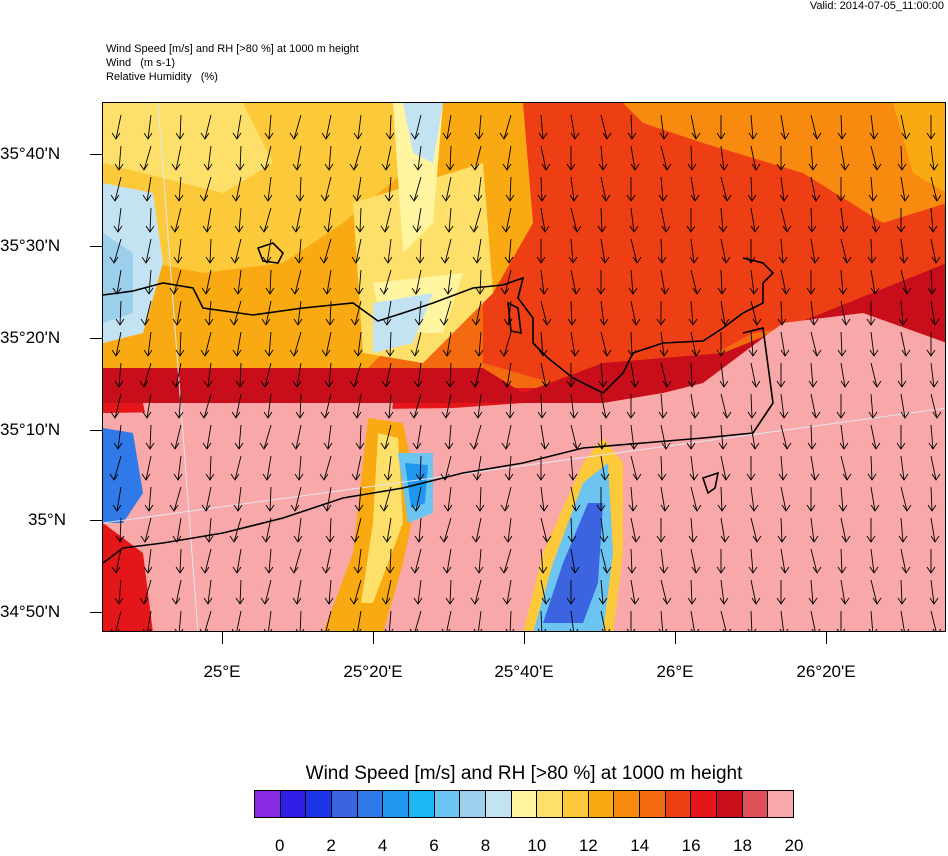 The image size is (948, 856). I want to click on colorbar-tick-label: 8, so click(485, 845).